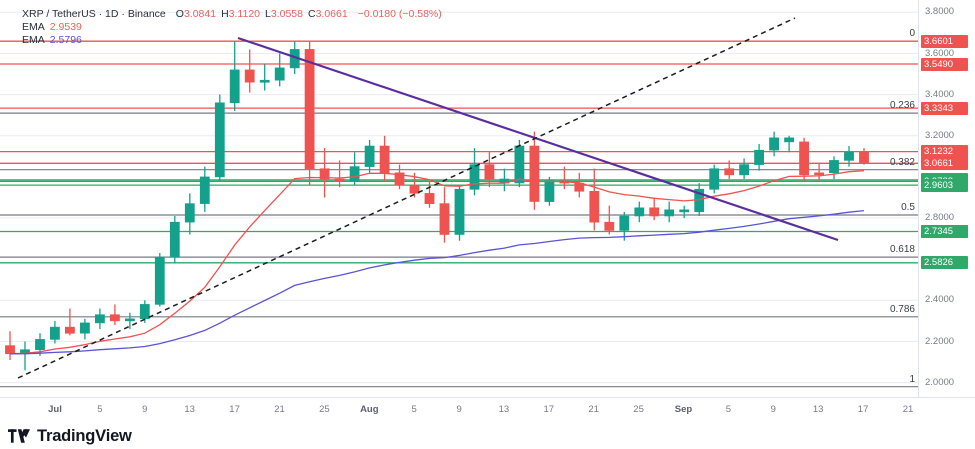 This screenshot has width=975, height=449. What do you see at coordinates (683, 409) in the screenshot?
I see `time-tick: Sep` at bounding box center [683, 409].